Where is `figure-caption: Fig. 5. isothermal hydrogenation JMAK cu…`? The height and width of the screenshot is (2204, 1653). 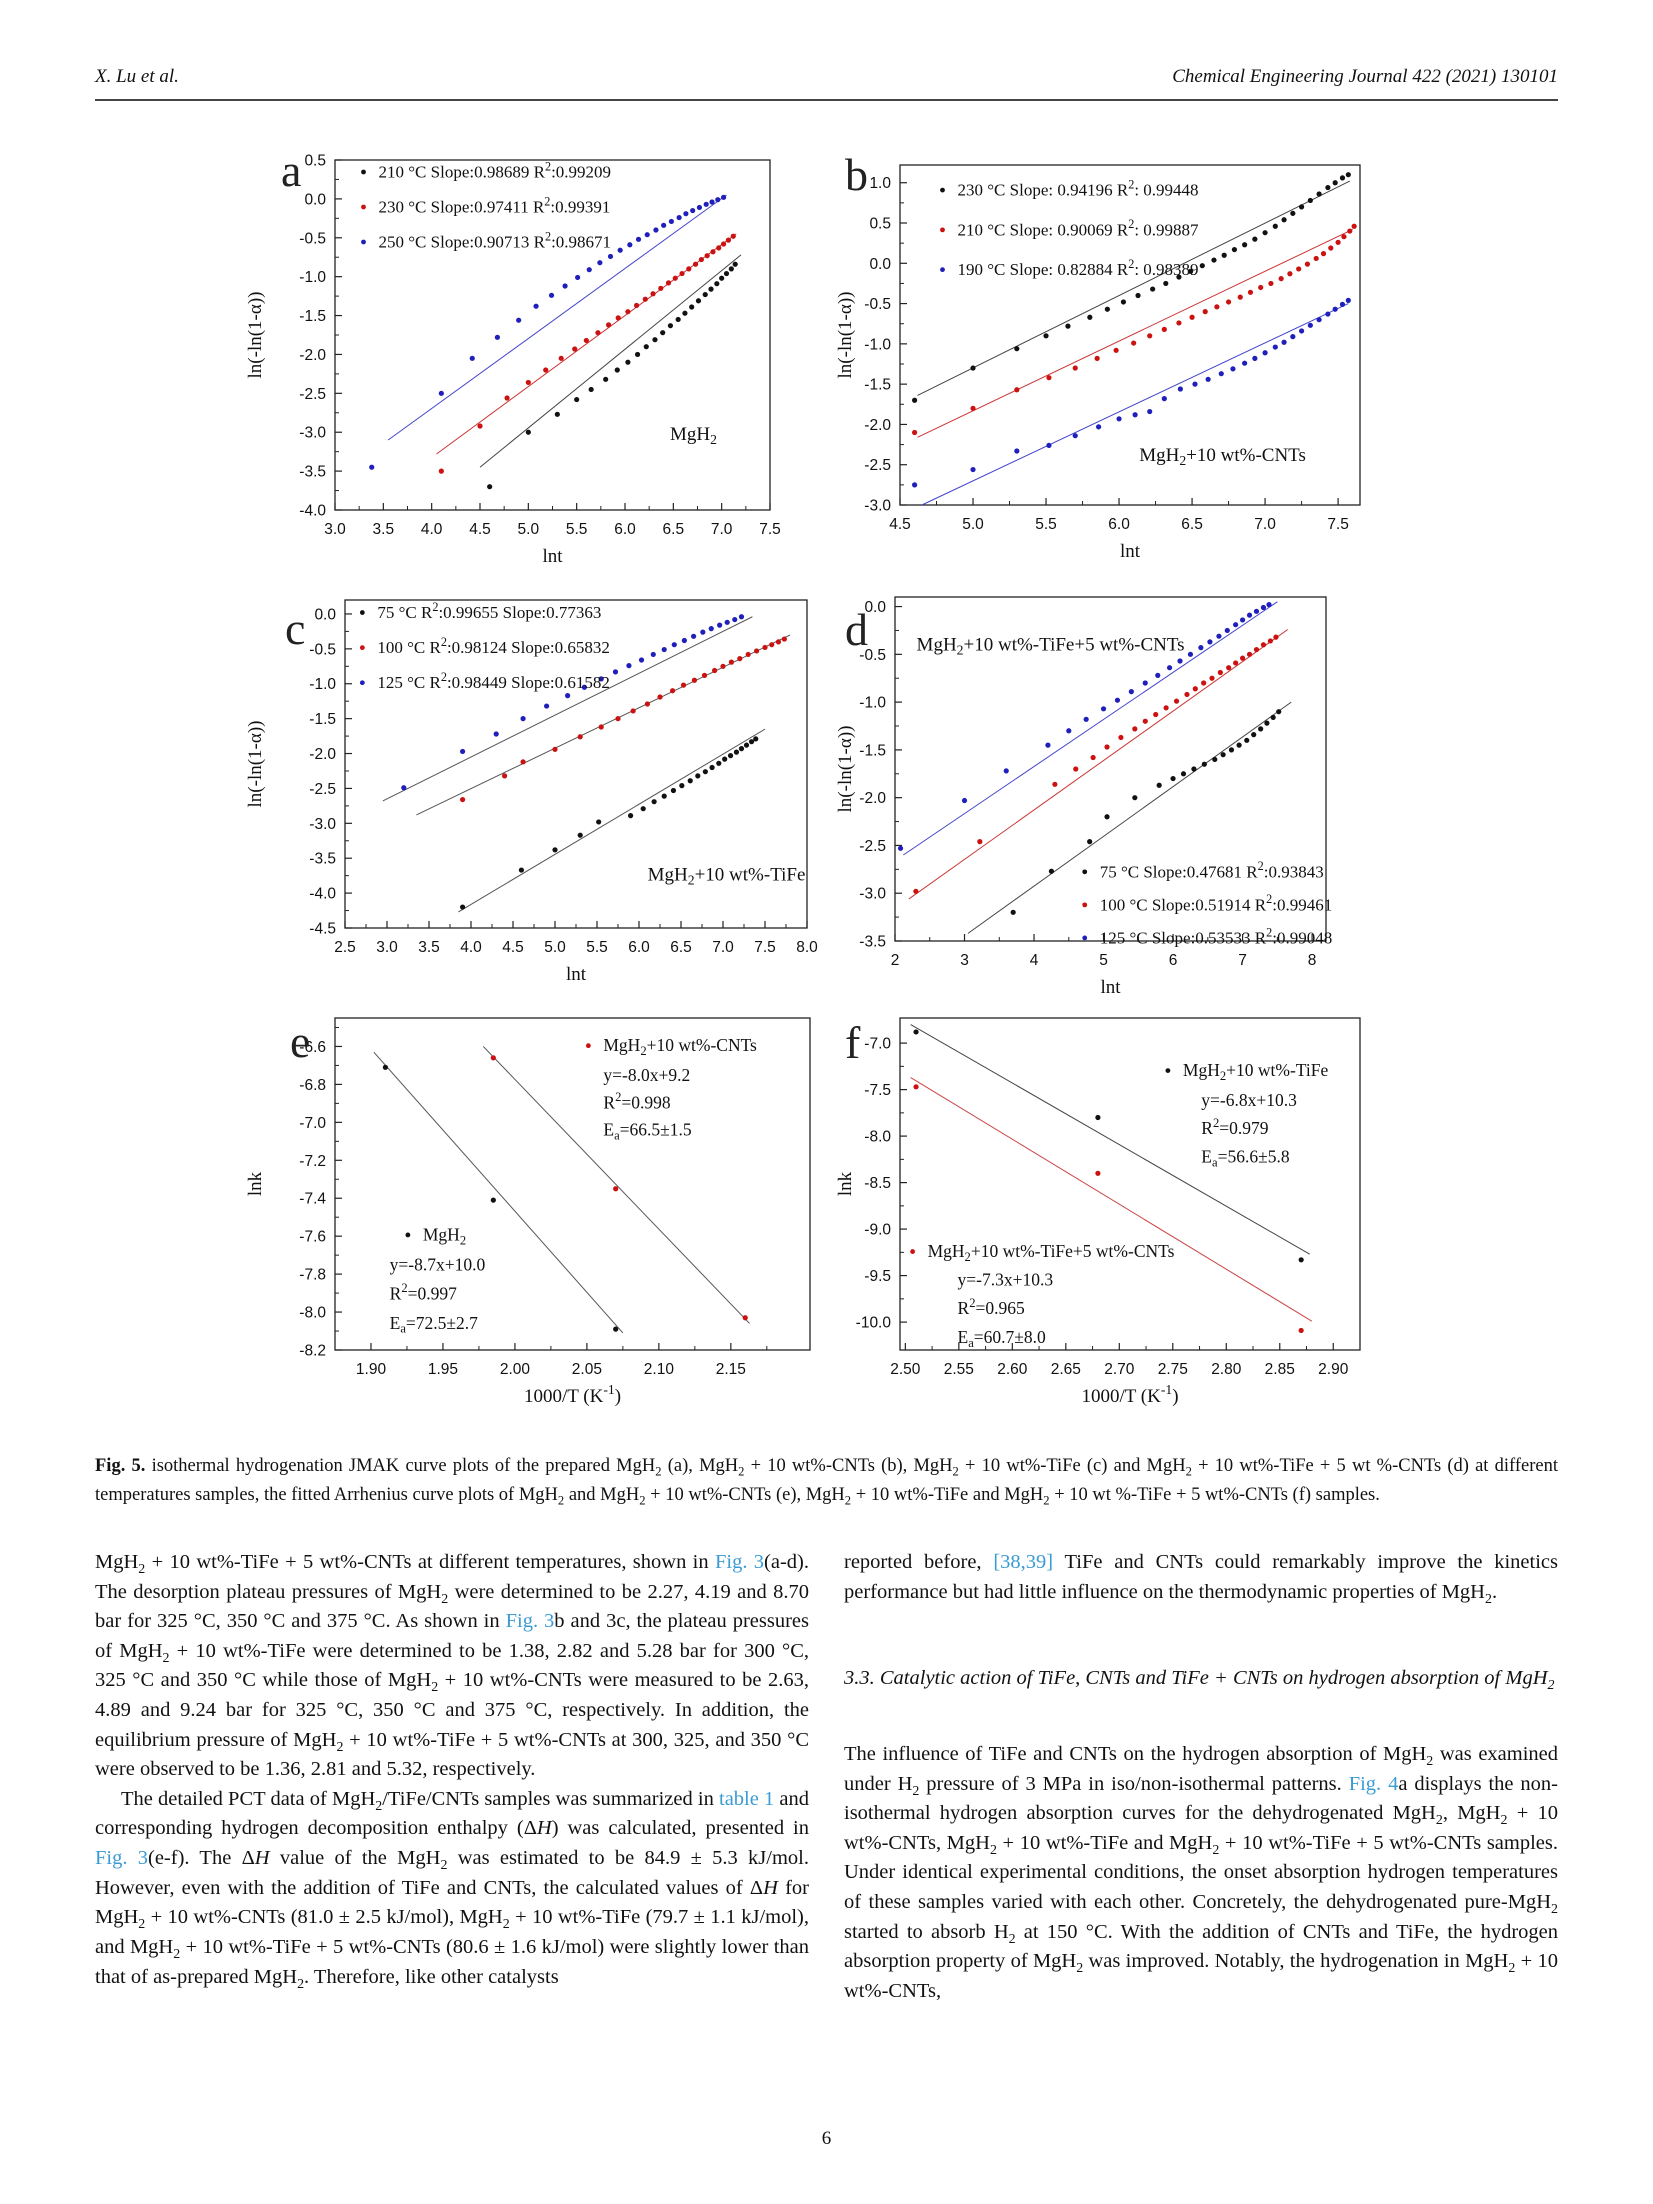 figure-caption: Fig. 5. isothermal hydrogenation JMAK cu… is located at coordinates (826, 1480).